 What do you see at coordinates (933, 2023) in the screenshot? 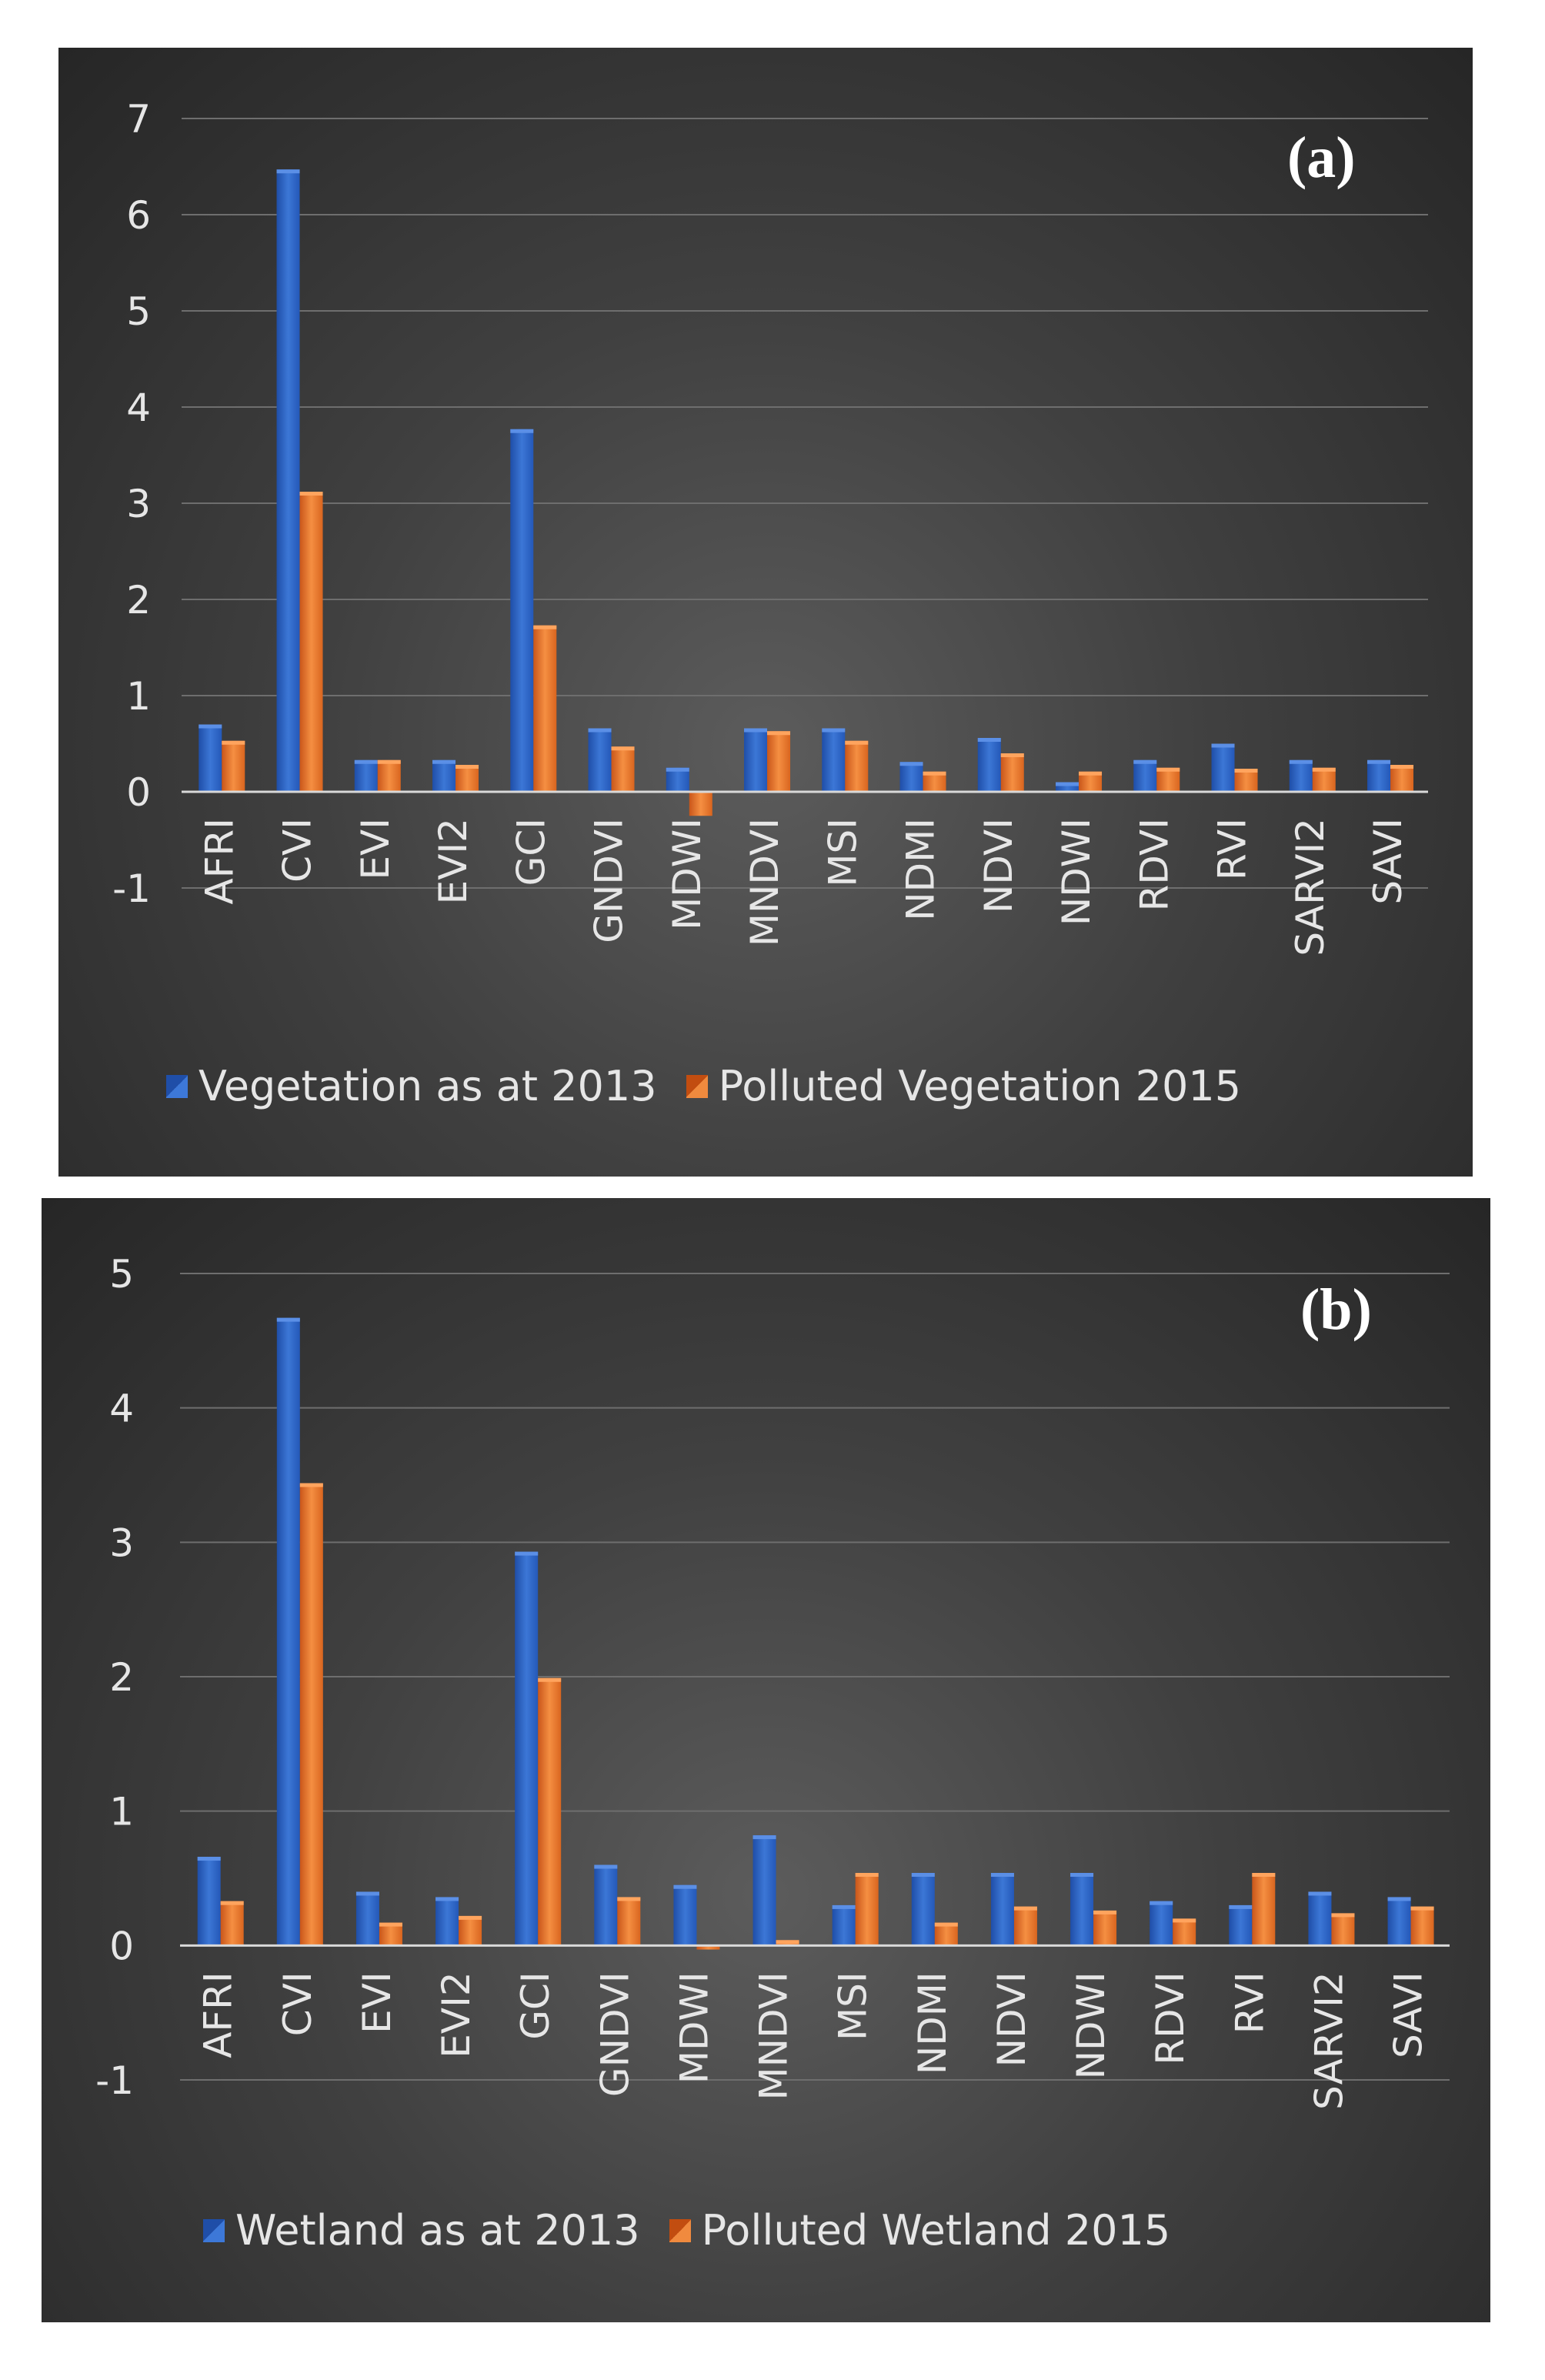
I see `x-tick-label: NDMI` at bounding box center [933, 2023].